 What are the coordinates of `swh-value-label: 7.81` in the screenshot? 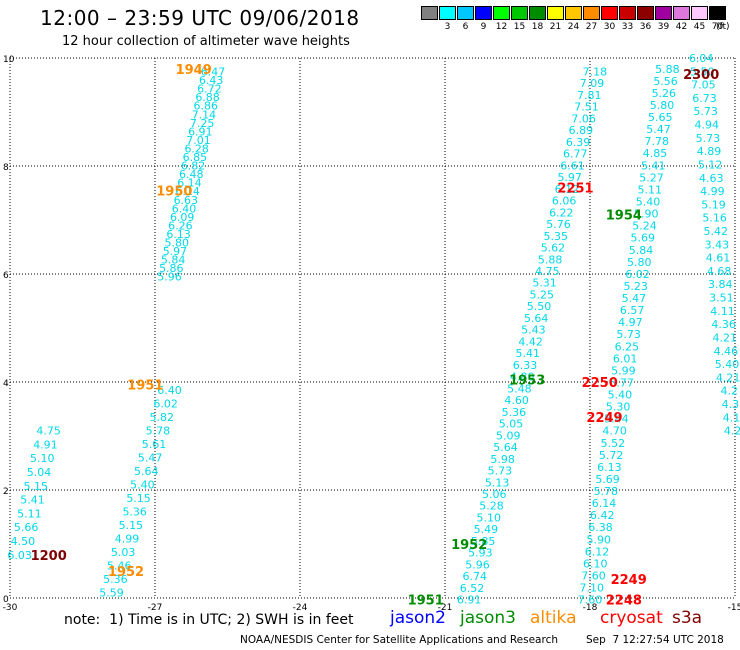 It's located at (589, 95).